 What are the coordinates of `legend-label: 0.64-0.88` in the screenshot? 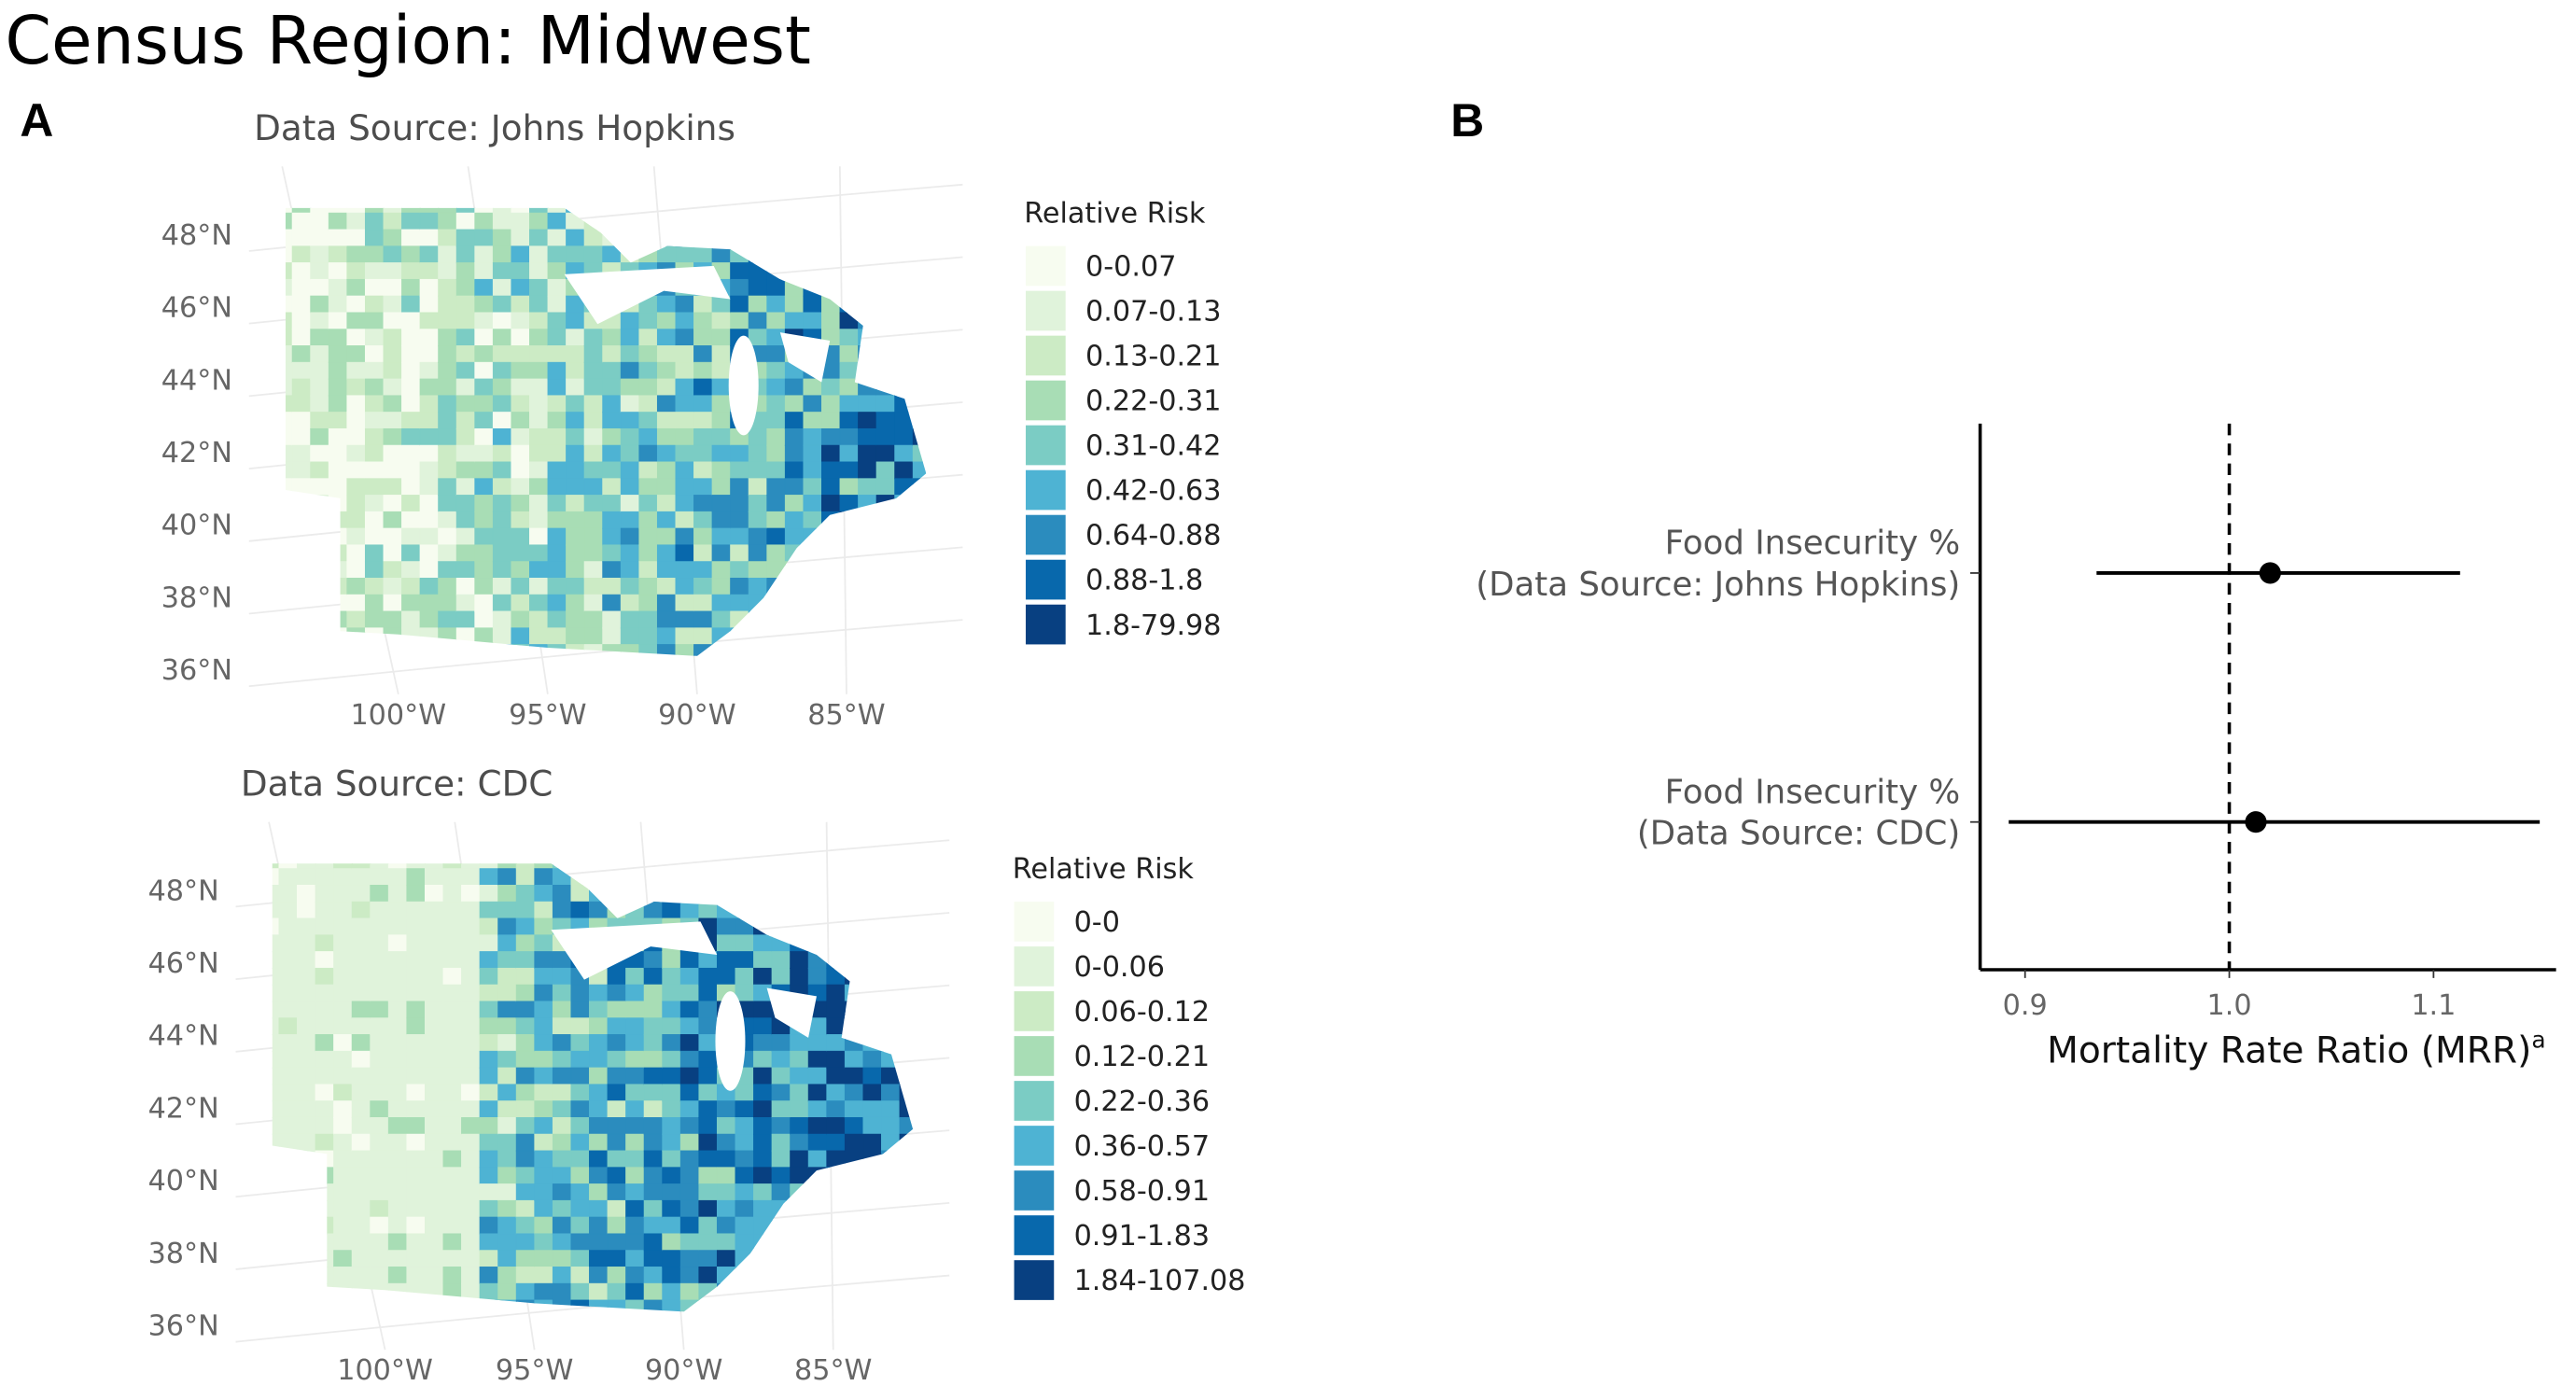 It's located at (1153, 536).